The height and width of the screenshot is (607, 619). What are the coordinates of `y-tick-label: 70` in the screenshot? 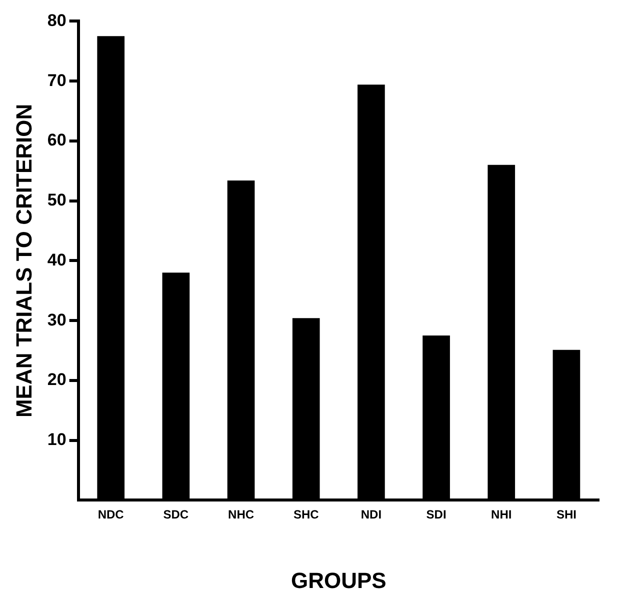 It's located at (56, 80).